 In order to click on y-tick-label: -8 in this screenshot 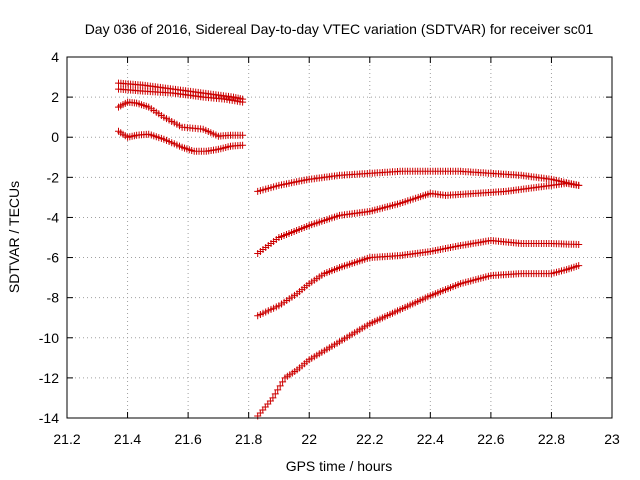, I will do `click(53, 298)`.